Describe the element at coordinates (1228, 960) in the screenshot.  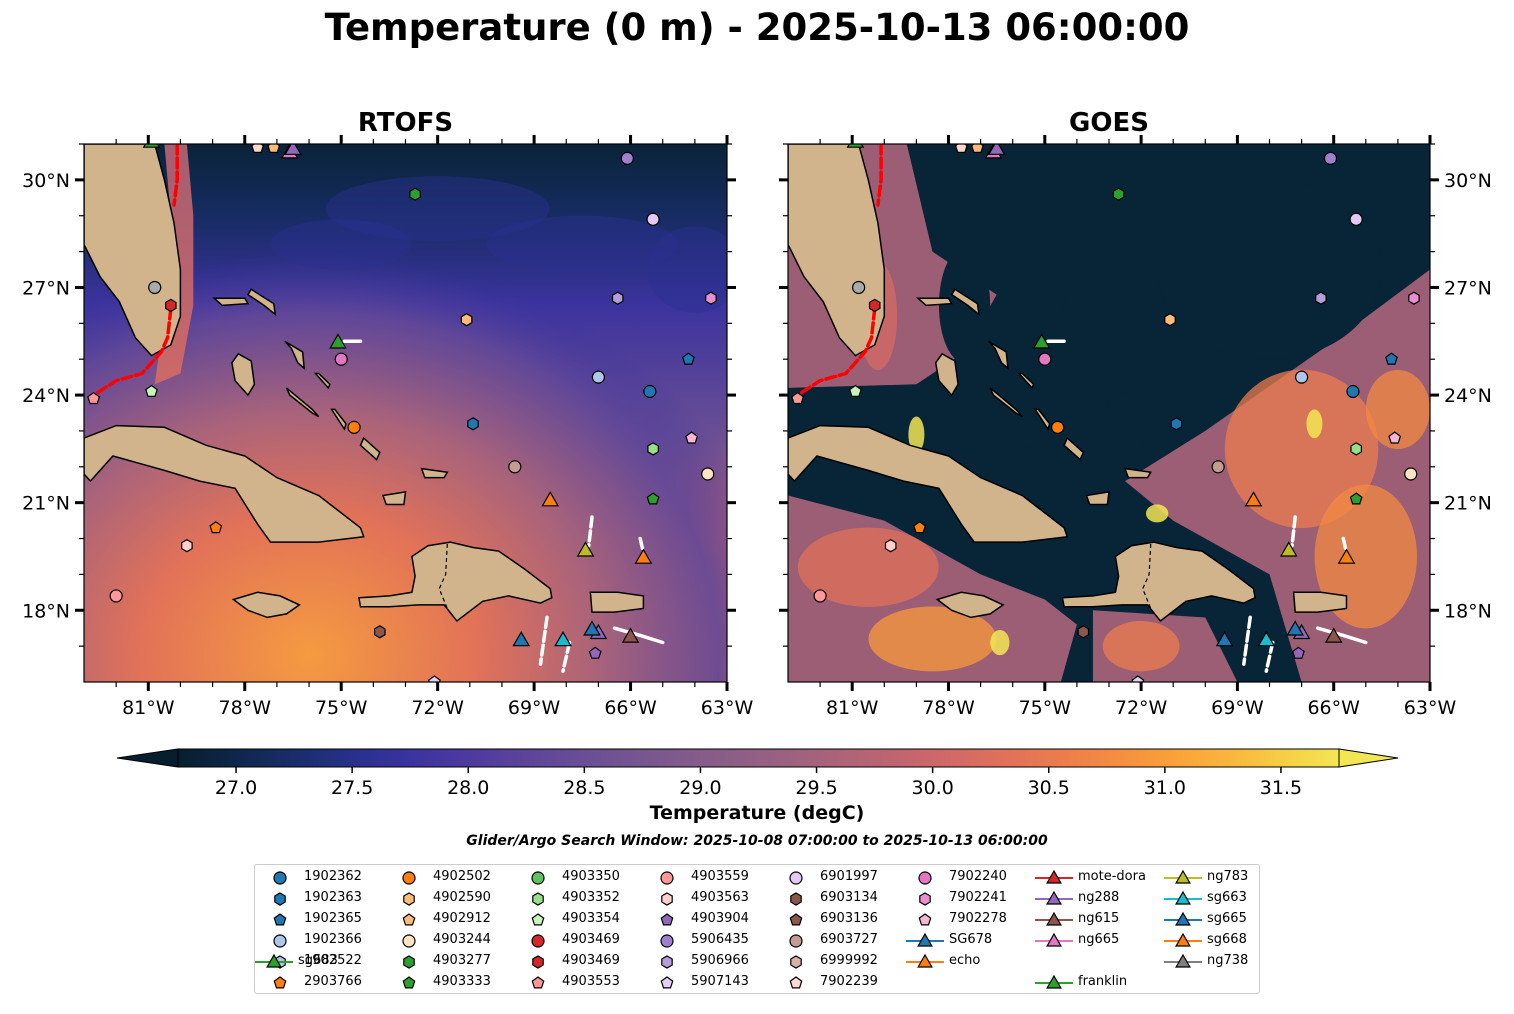
I see `legend-label: ng738` at that location.